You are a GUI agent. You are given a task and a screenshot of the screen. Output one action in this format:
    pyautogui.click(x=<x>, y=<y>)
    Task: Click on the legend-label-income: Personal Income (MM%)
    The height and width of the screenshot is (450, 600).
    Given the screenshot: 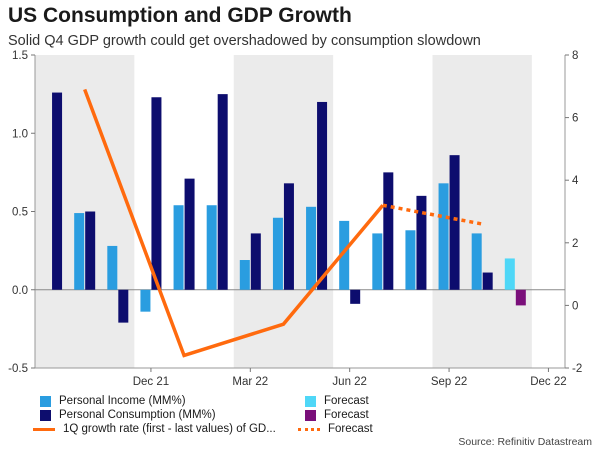 What is the action you would take?
    pyautogui.click(x=122, y=401)
    